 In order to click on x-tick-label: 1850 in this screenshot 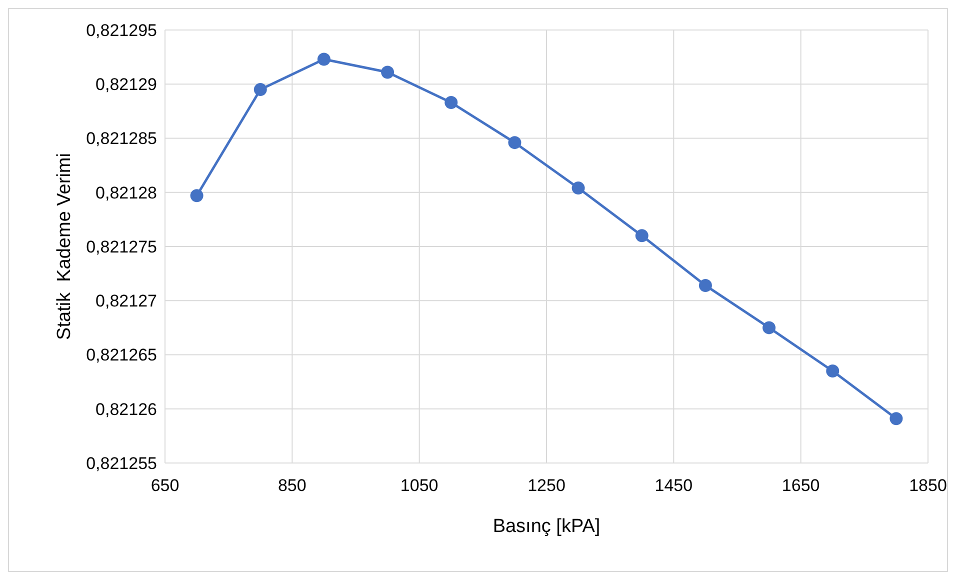, I will do `click(928, 485)`.